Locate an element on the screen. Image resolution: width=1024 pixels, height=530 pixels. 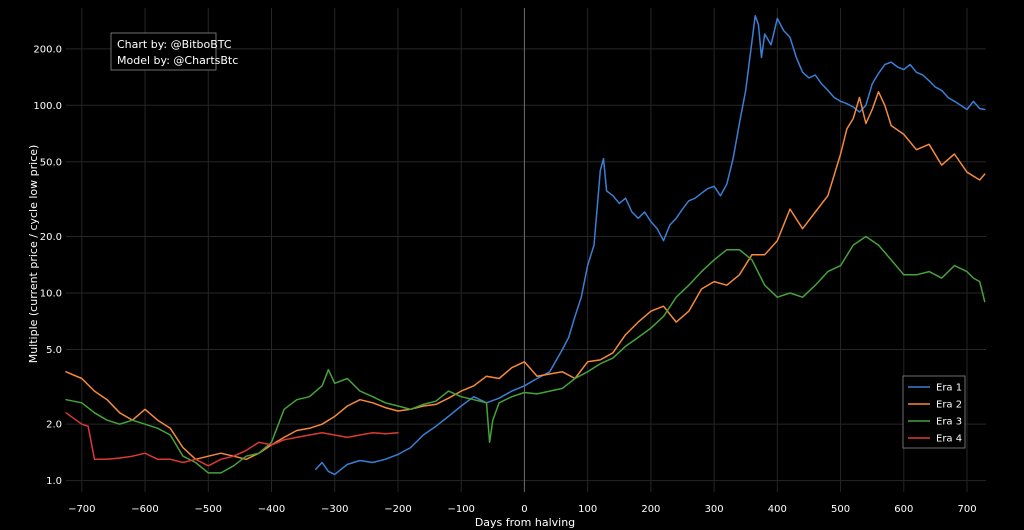
legend-frame is located at coordinates (934, 412).